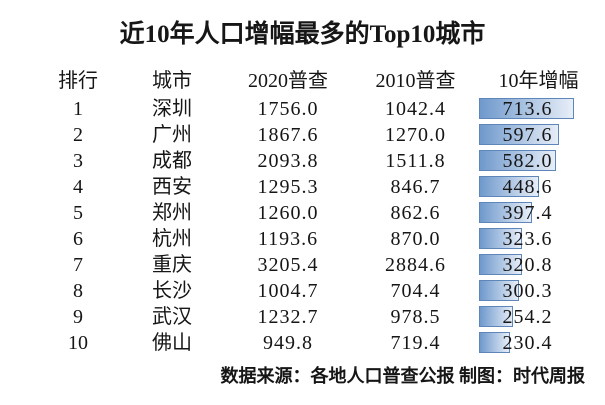  Describe the element at coordinates (288, 265) in the screenshot. I see `census-2020-cell: 3205.4` at that location.